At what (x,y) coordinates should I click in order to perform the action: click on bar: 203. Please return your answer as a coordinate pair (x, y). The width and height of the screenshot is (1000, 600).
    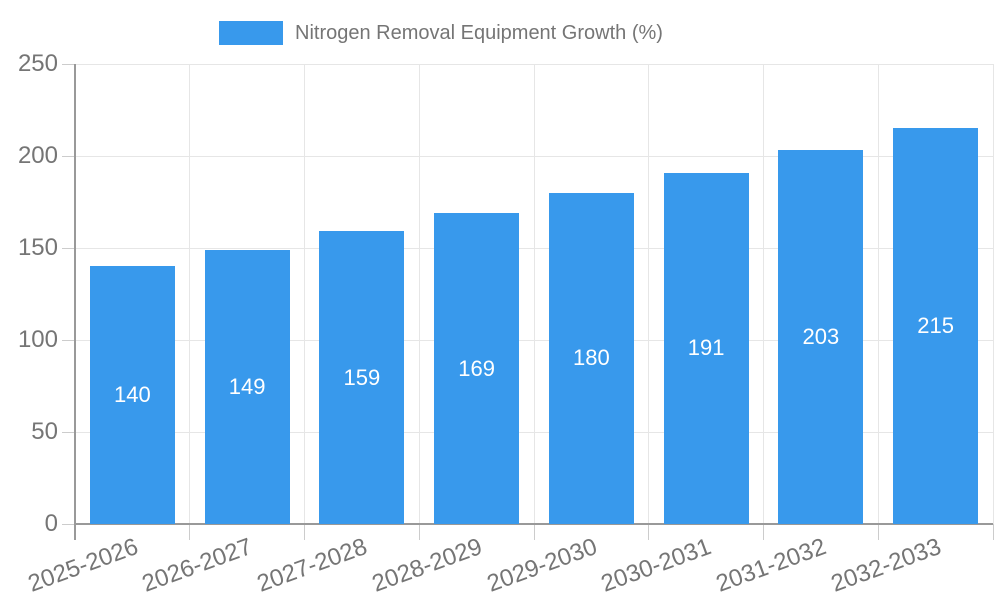
    Looking at the image, I should click on (821, 337).